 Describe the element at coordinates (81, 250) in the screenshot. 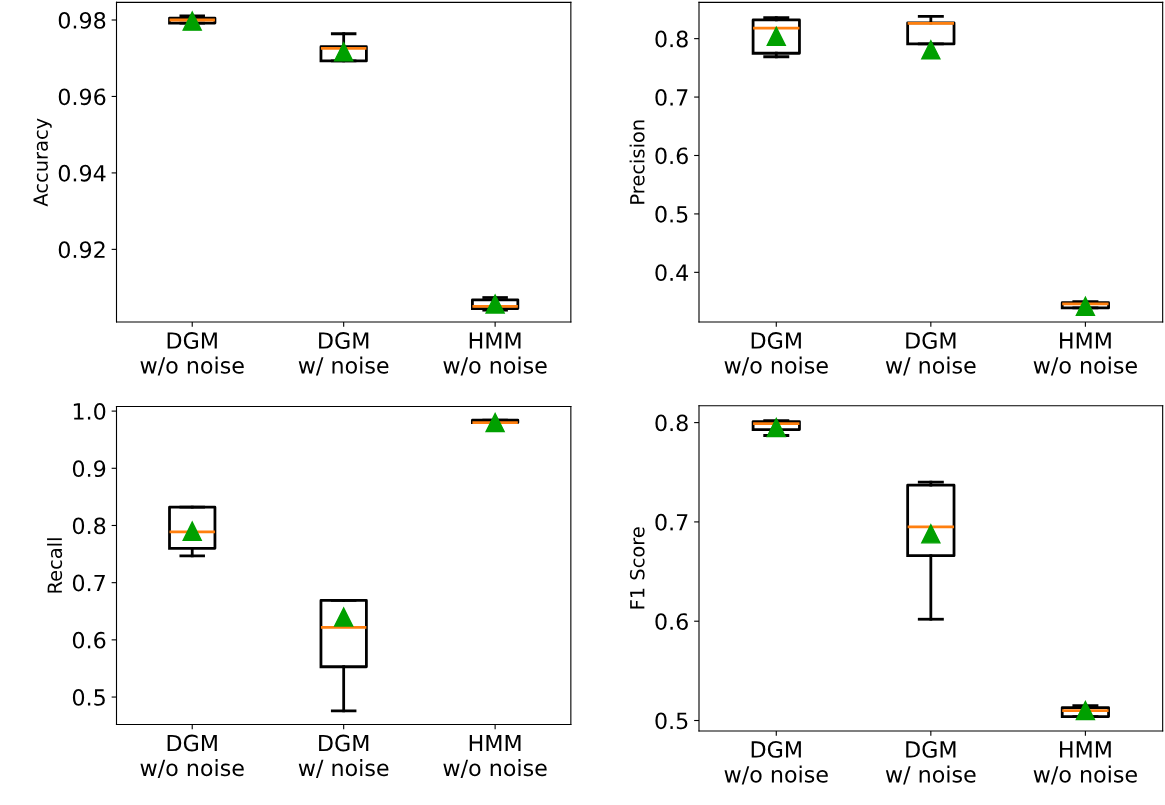

I see `y-tick-label: 0.92` at that location.